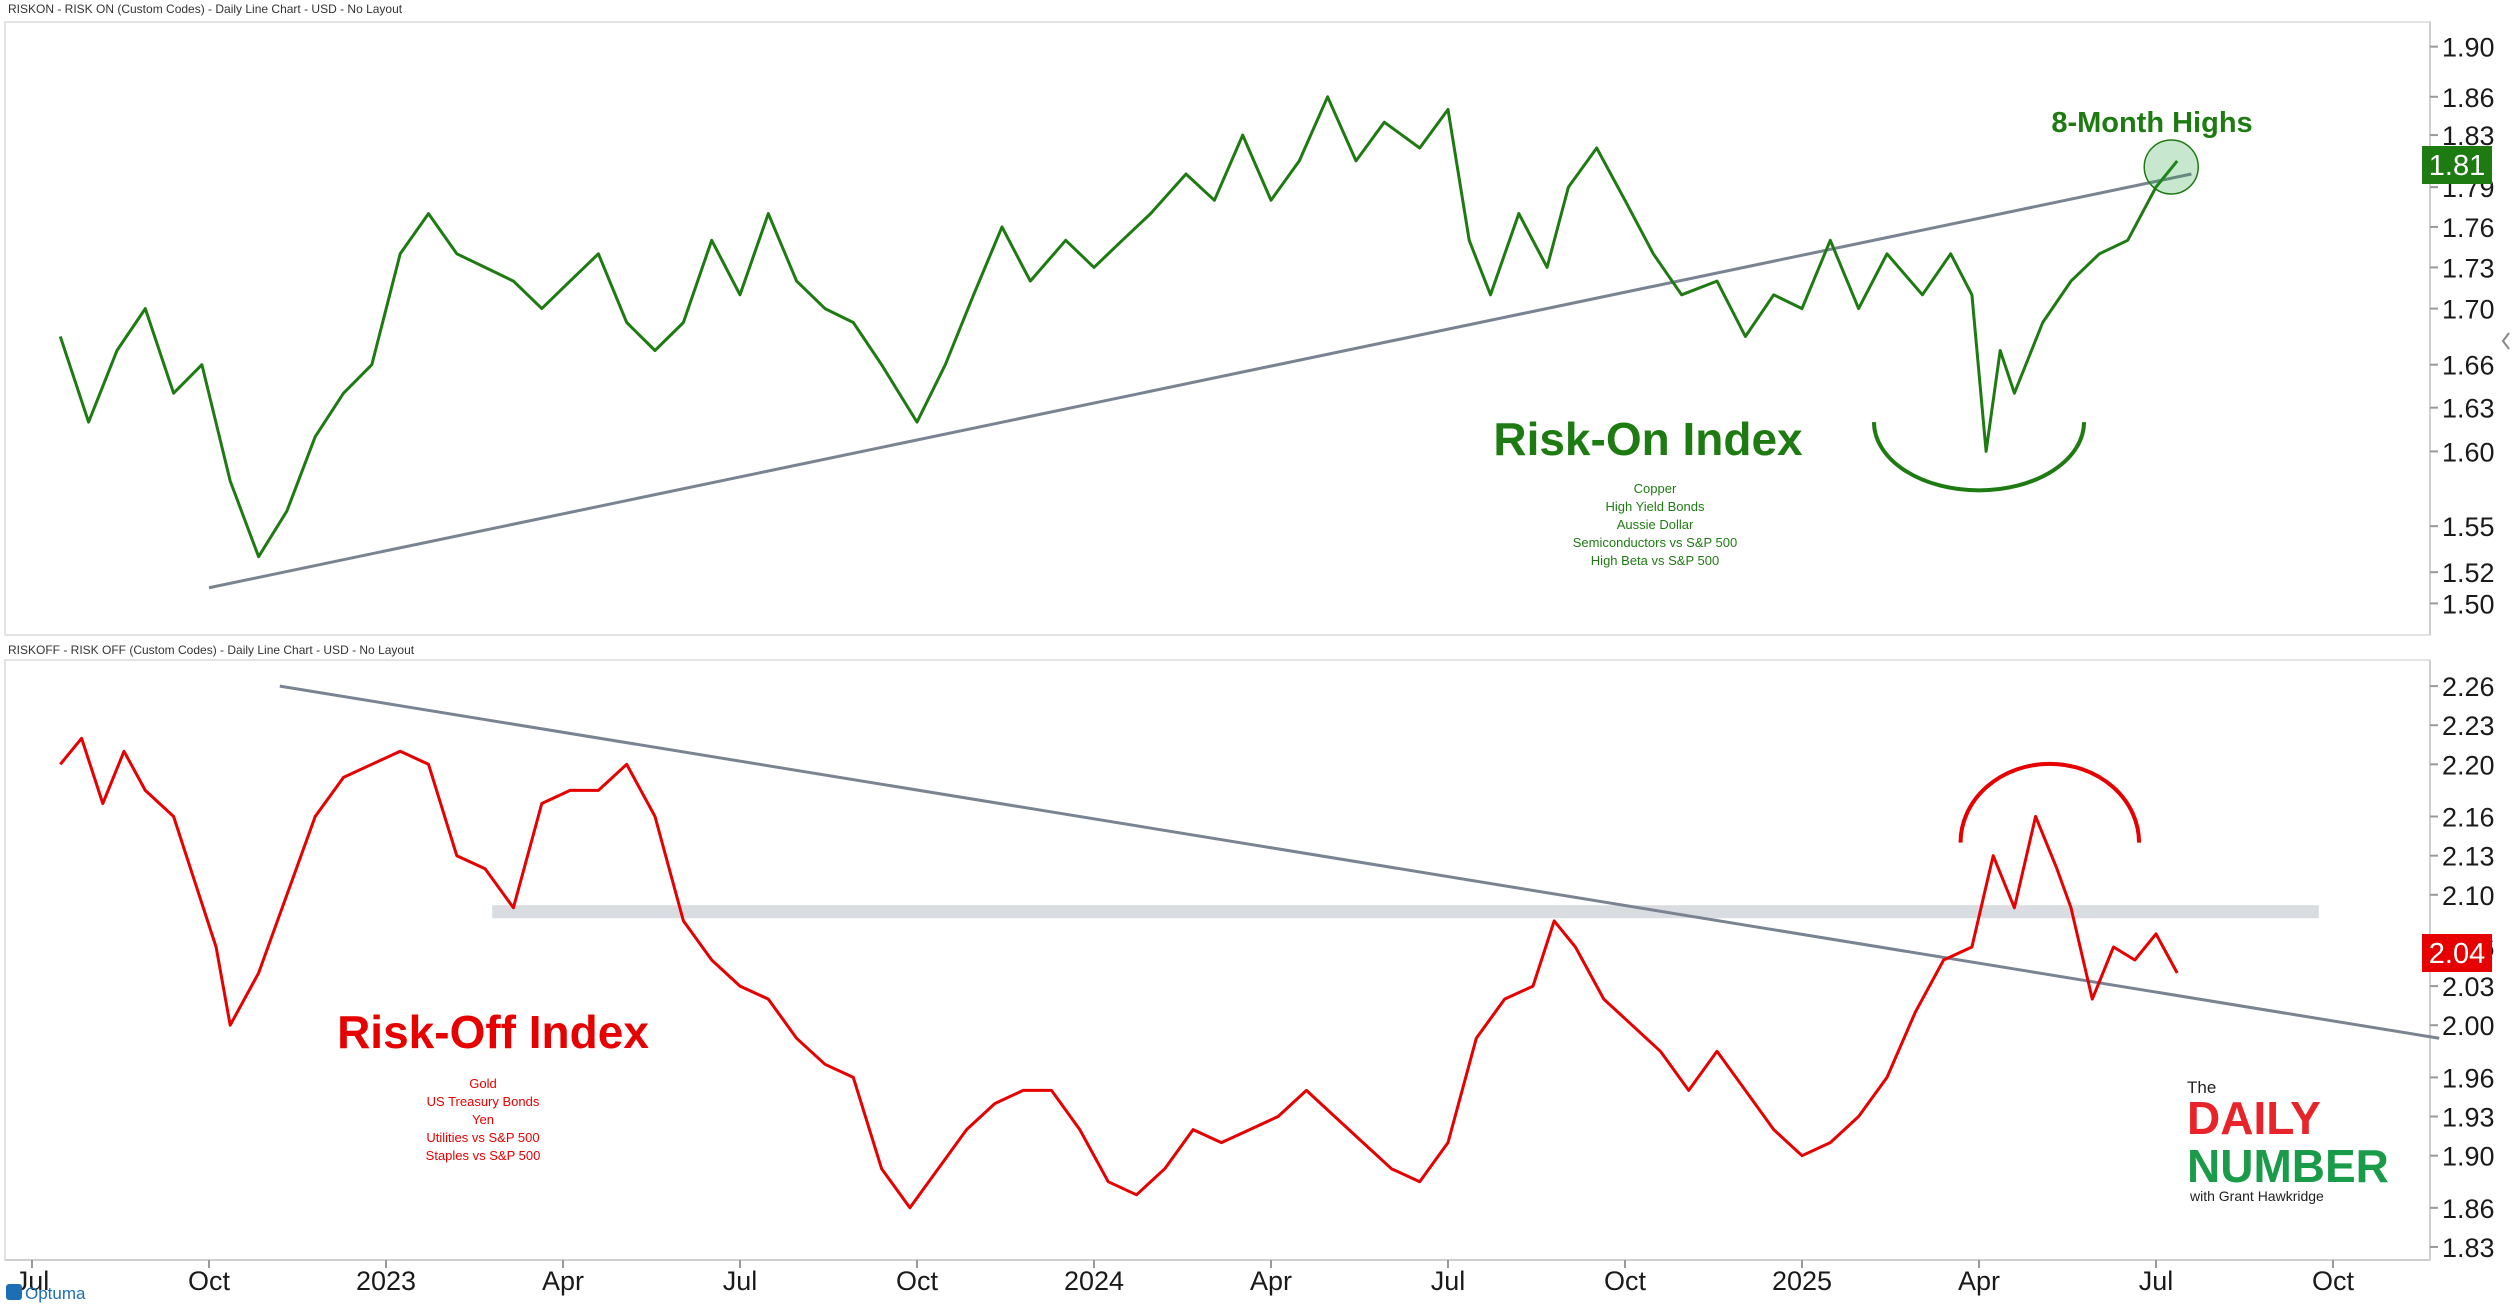  Describe the element at coordinates (2468, 1026) in the screenshot. I see `risk-off-y-tick-label: 2.00` at that location.